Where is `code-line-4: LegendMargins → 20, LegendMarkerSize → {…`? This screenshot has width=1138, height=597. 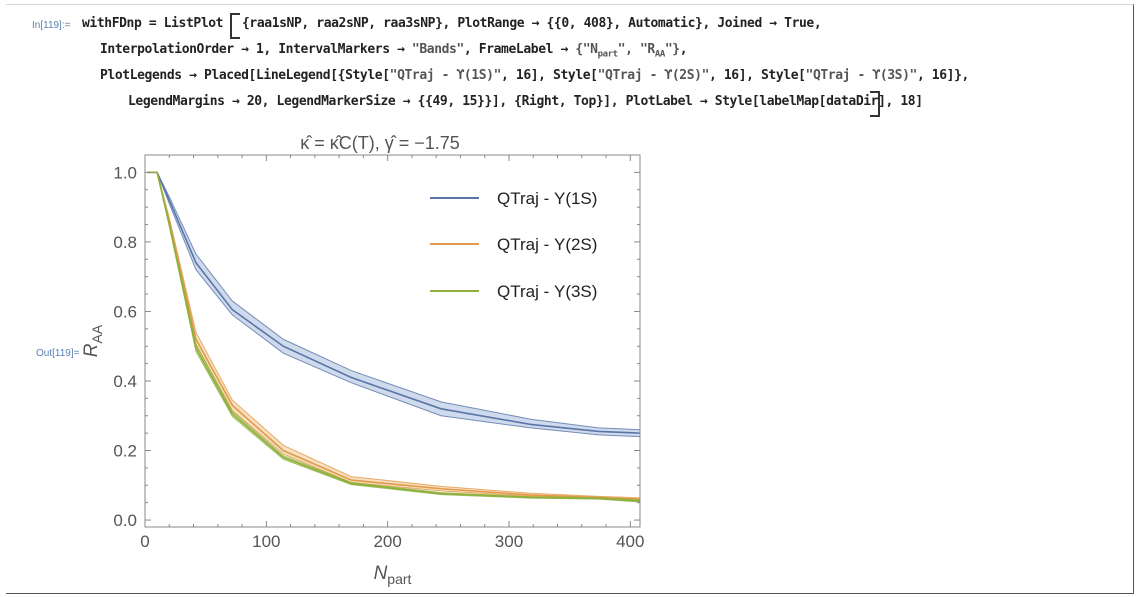 code-line-4: LegendMargins → 20, LegendMarkerSize → {… is located at coordinates (525, 101).